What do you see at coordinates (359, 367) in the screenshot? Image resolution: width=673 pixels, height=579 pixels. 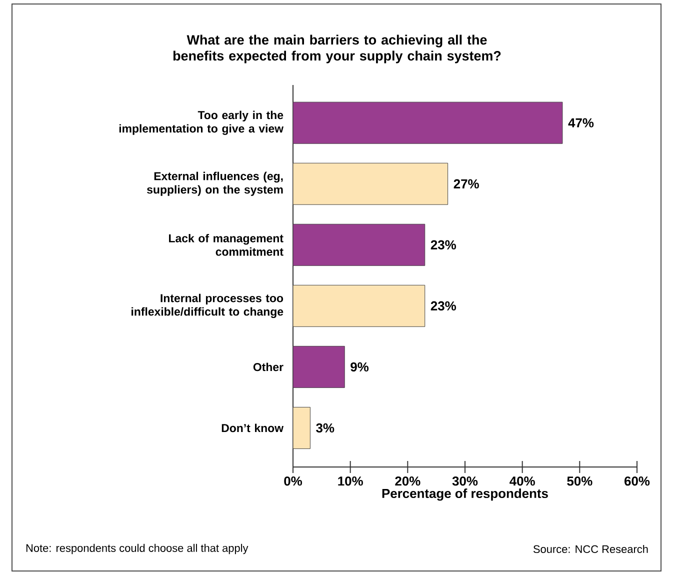 I see `data-label: 9%` at bounding box center [359, 367].